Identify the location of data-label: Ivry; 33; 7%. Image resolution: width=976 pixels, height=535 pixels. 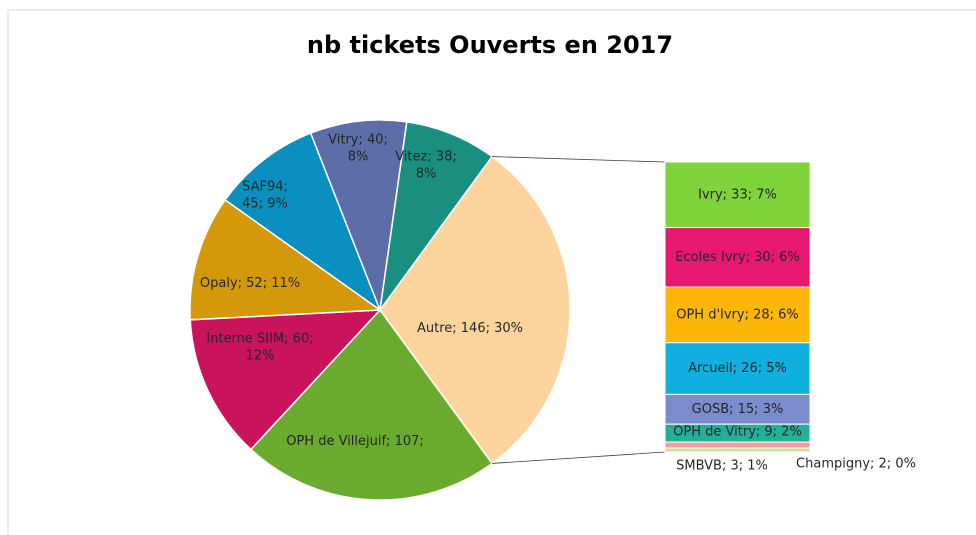
(737, 194).